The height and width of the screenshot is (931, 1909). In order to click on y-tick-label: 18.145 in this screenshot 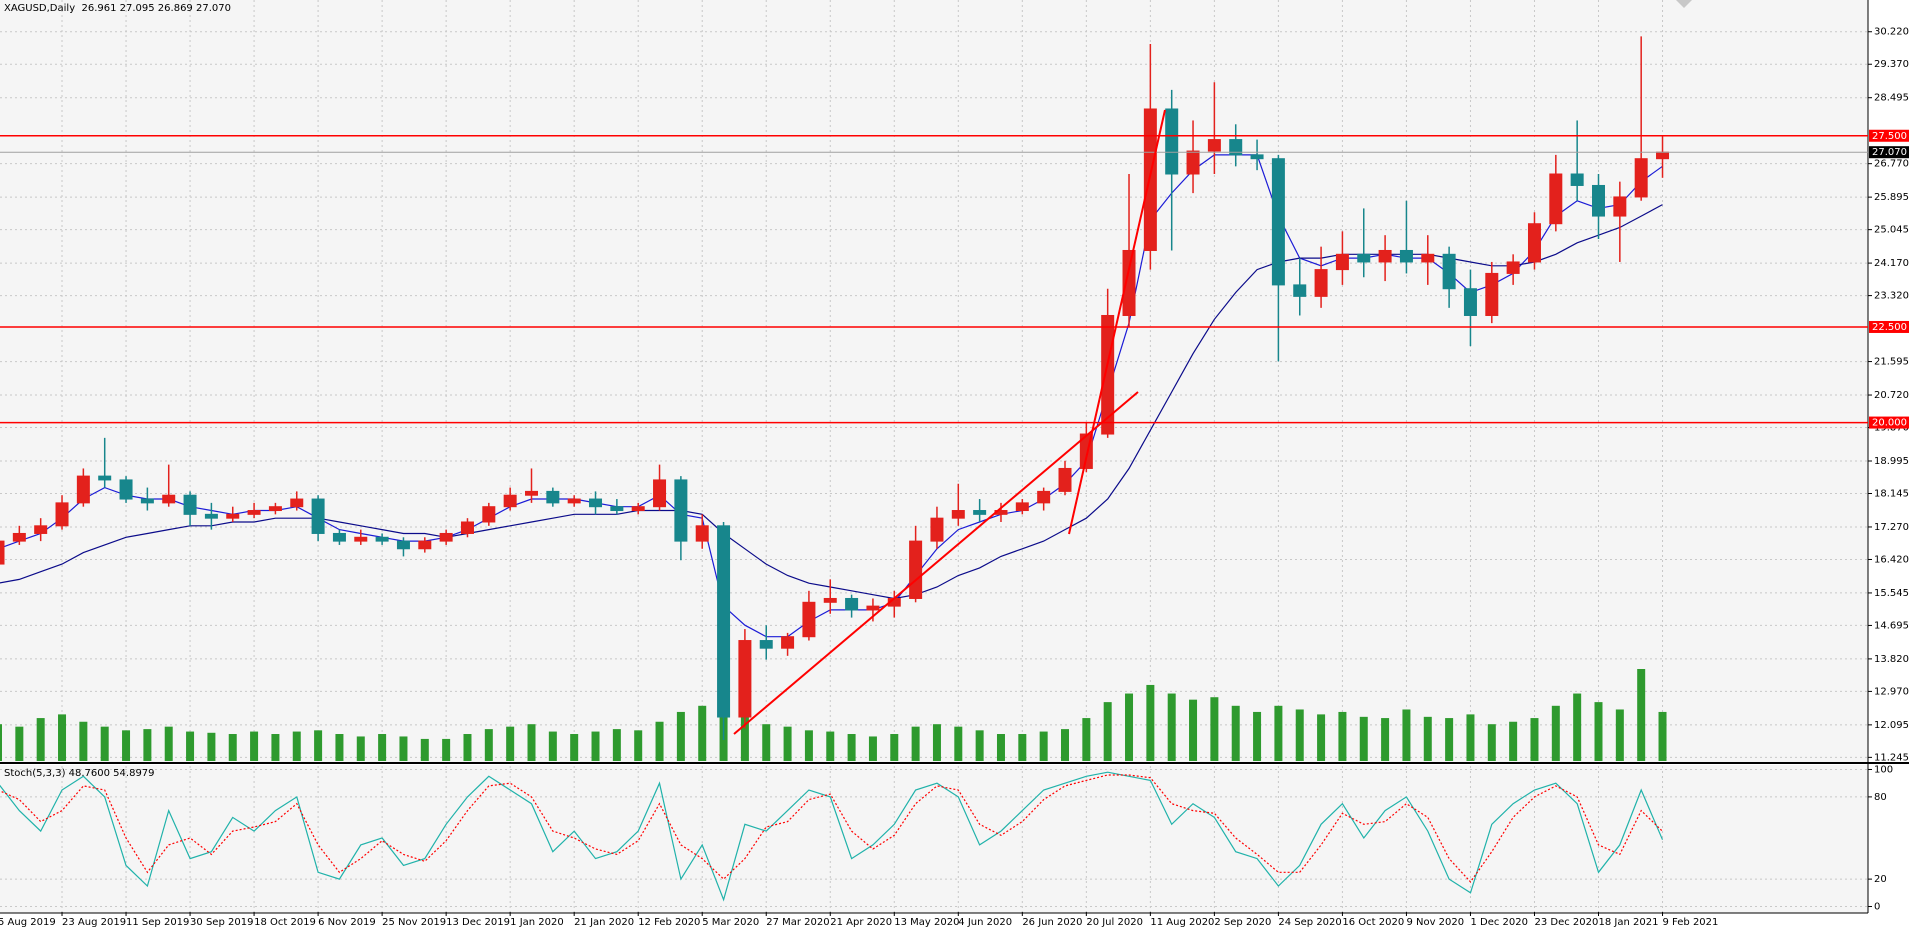, I will do `click(1891, 494)`.